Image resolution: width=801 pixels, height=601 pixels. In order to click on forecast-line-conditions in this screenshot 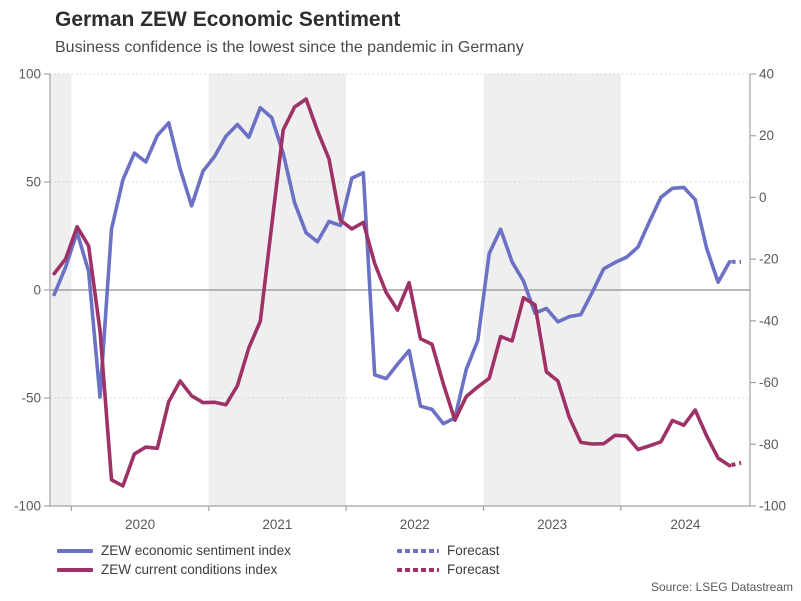, I will do `click(735, 464)`.